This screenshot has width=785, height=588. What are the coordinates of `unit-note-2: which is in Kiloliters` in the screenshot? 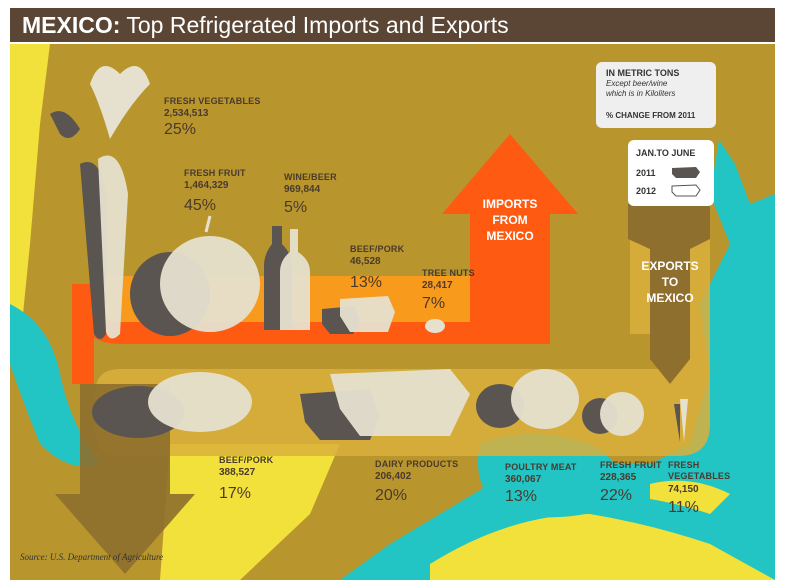 It's located at (641, 93).